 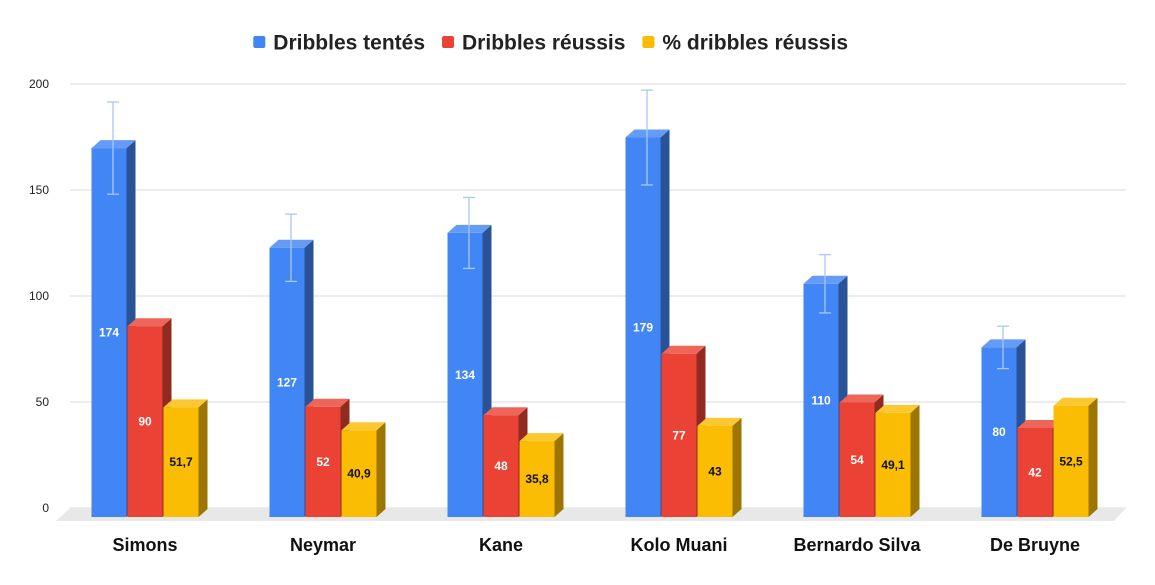 I want to click on bar: 51,7, so click(x=185, y=458).